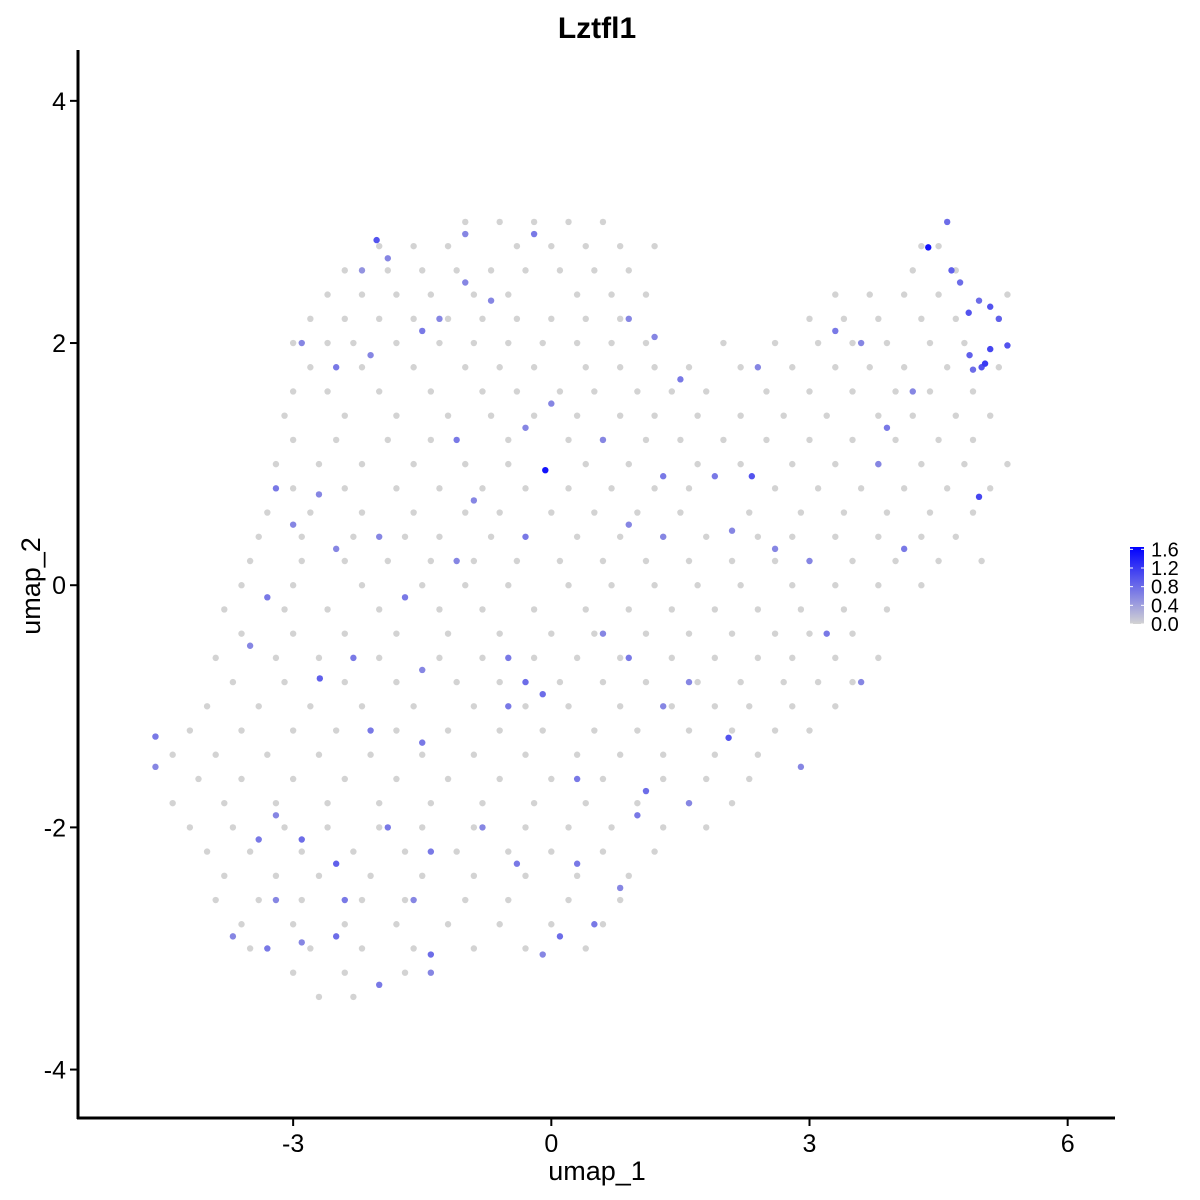  Describe the element at coordinates (1165, 588) in the screenshot. I see `legend-tick-label: 0.8` at that location.